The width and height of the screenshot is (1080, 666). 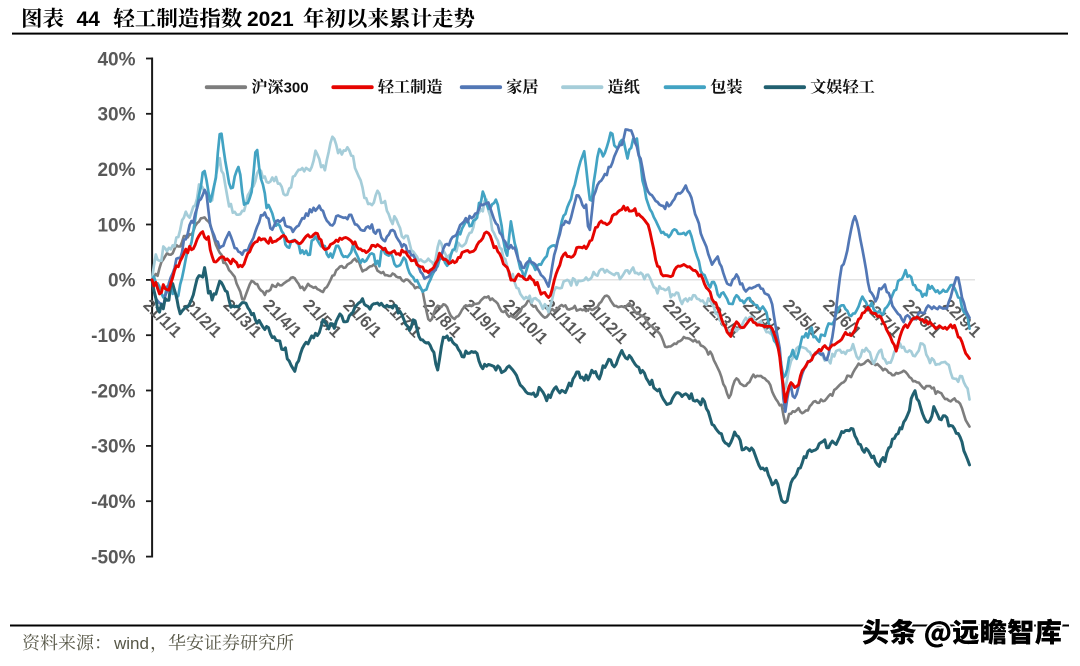 What do you see at coordinates (296, 88) in the screenshot?
I see `svg-text: 300` at bounding box center [296, 88].